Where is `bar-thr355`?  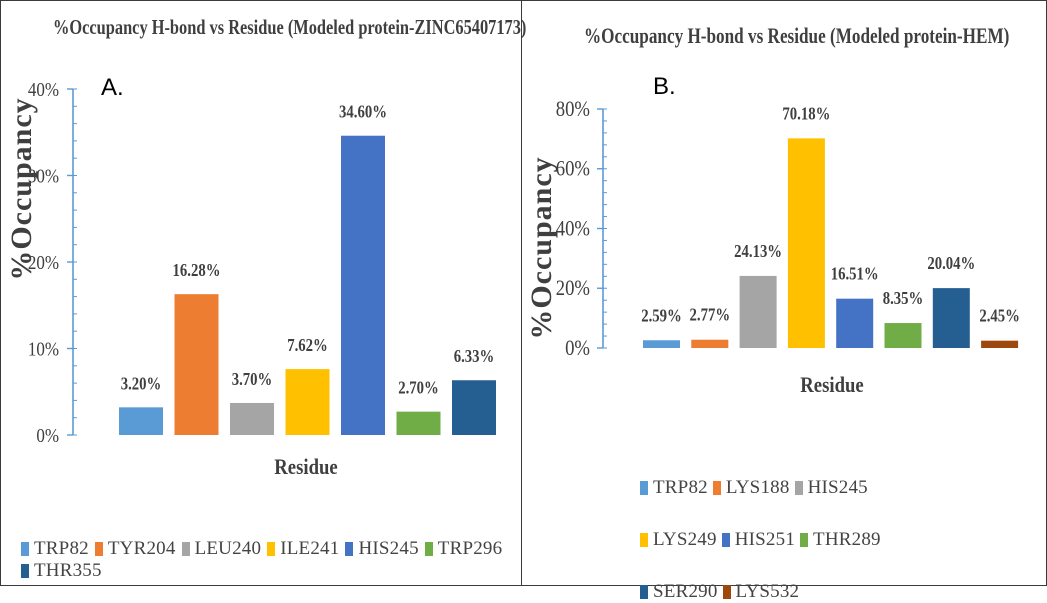 bar-thr355 is located at coordinates (474, 407).